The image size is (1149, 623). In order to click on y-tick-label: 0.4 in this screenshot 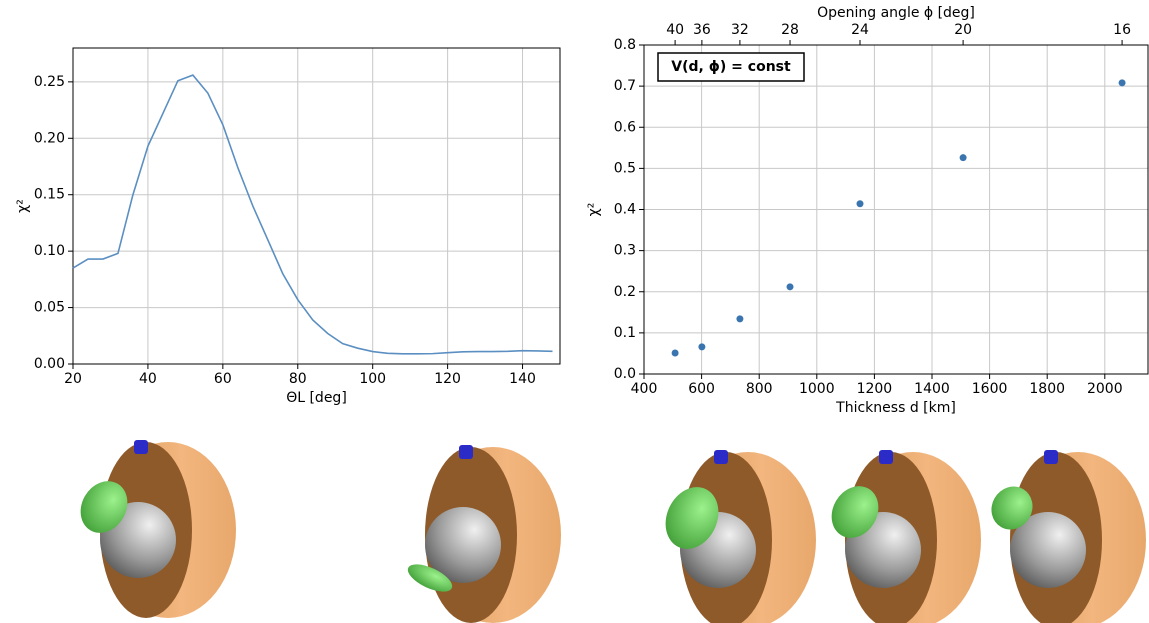, I will do `click(625, 210)`.